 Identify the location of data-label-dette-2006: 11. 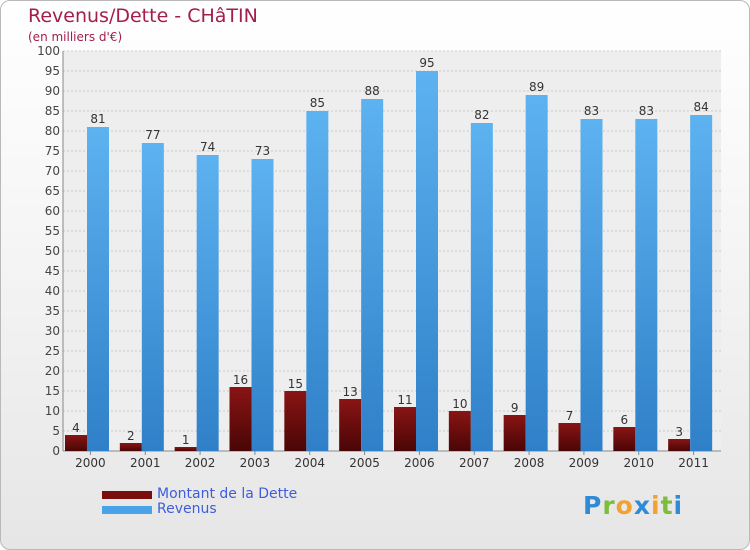
(404, 400).